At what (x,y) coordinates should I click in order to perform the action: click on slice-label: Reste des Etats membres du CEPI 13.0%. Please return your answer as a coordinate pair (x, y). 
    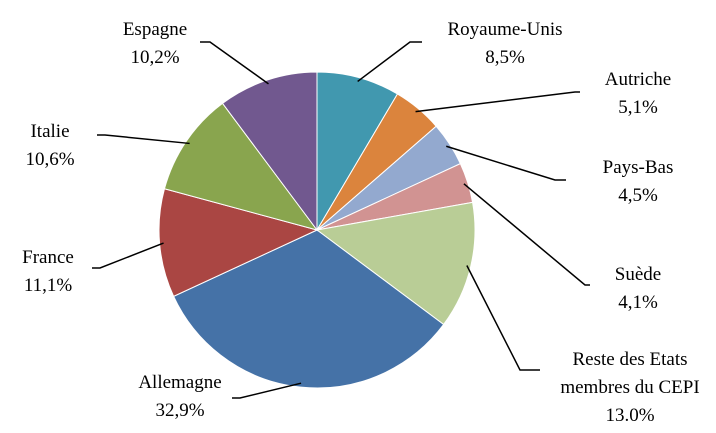
    Looking at the image, I should click on (628, 388).